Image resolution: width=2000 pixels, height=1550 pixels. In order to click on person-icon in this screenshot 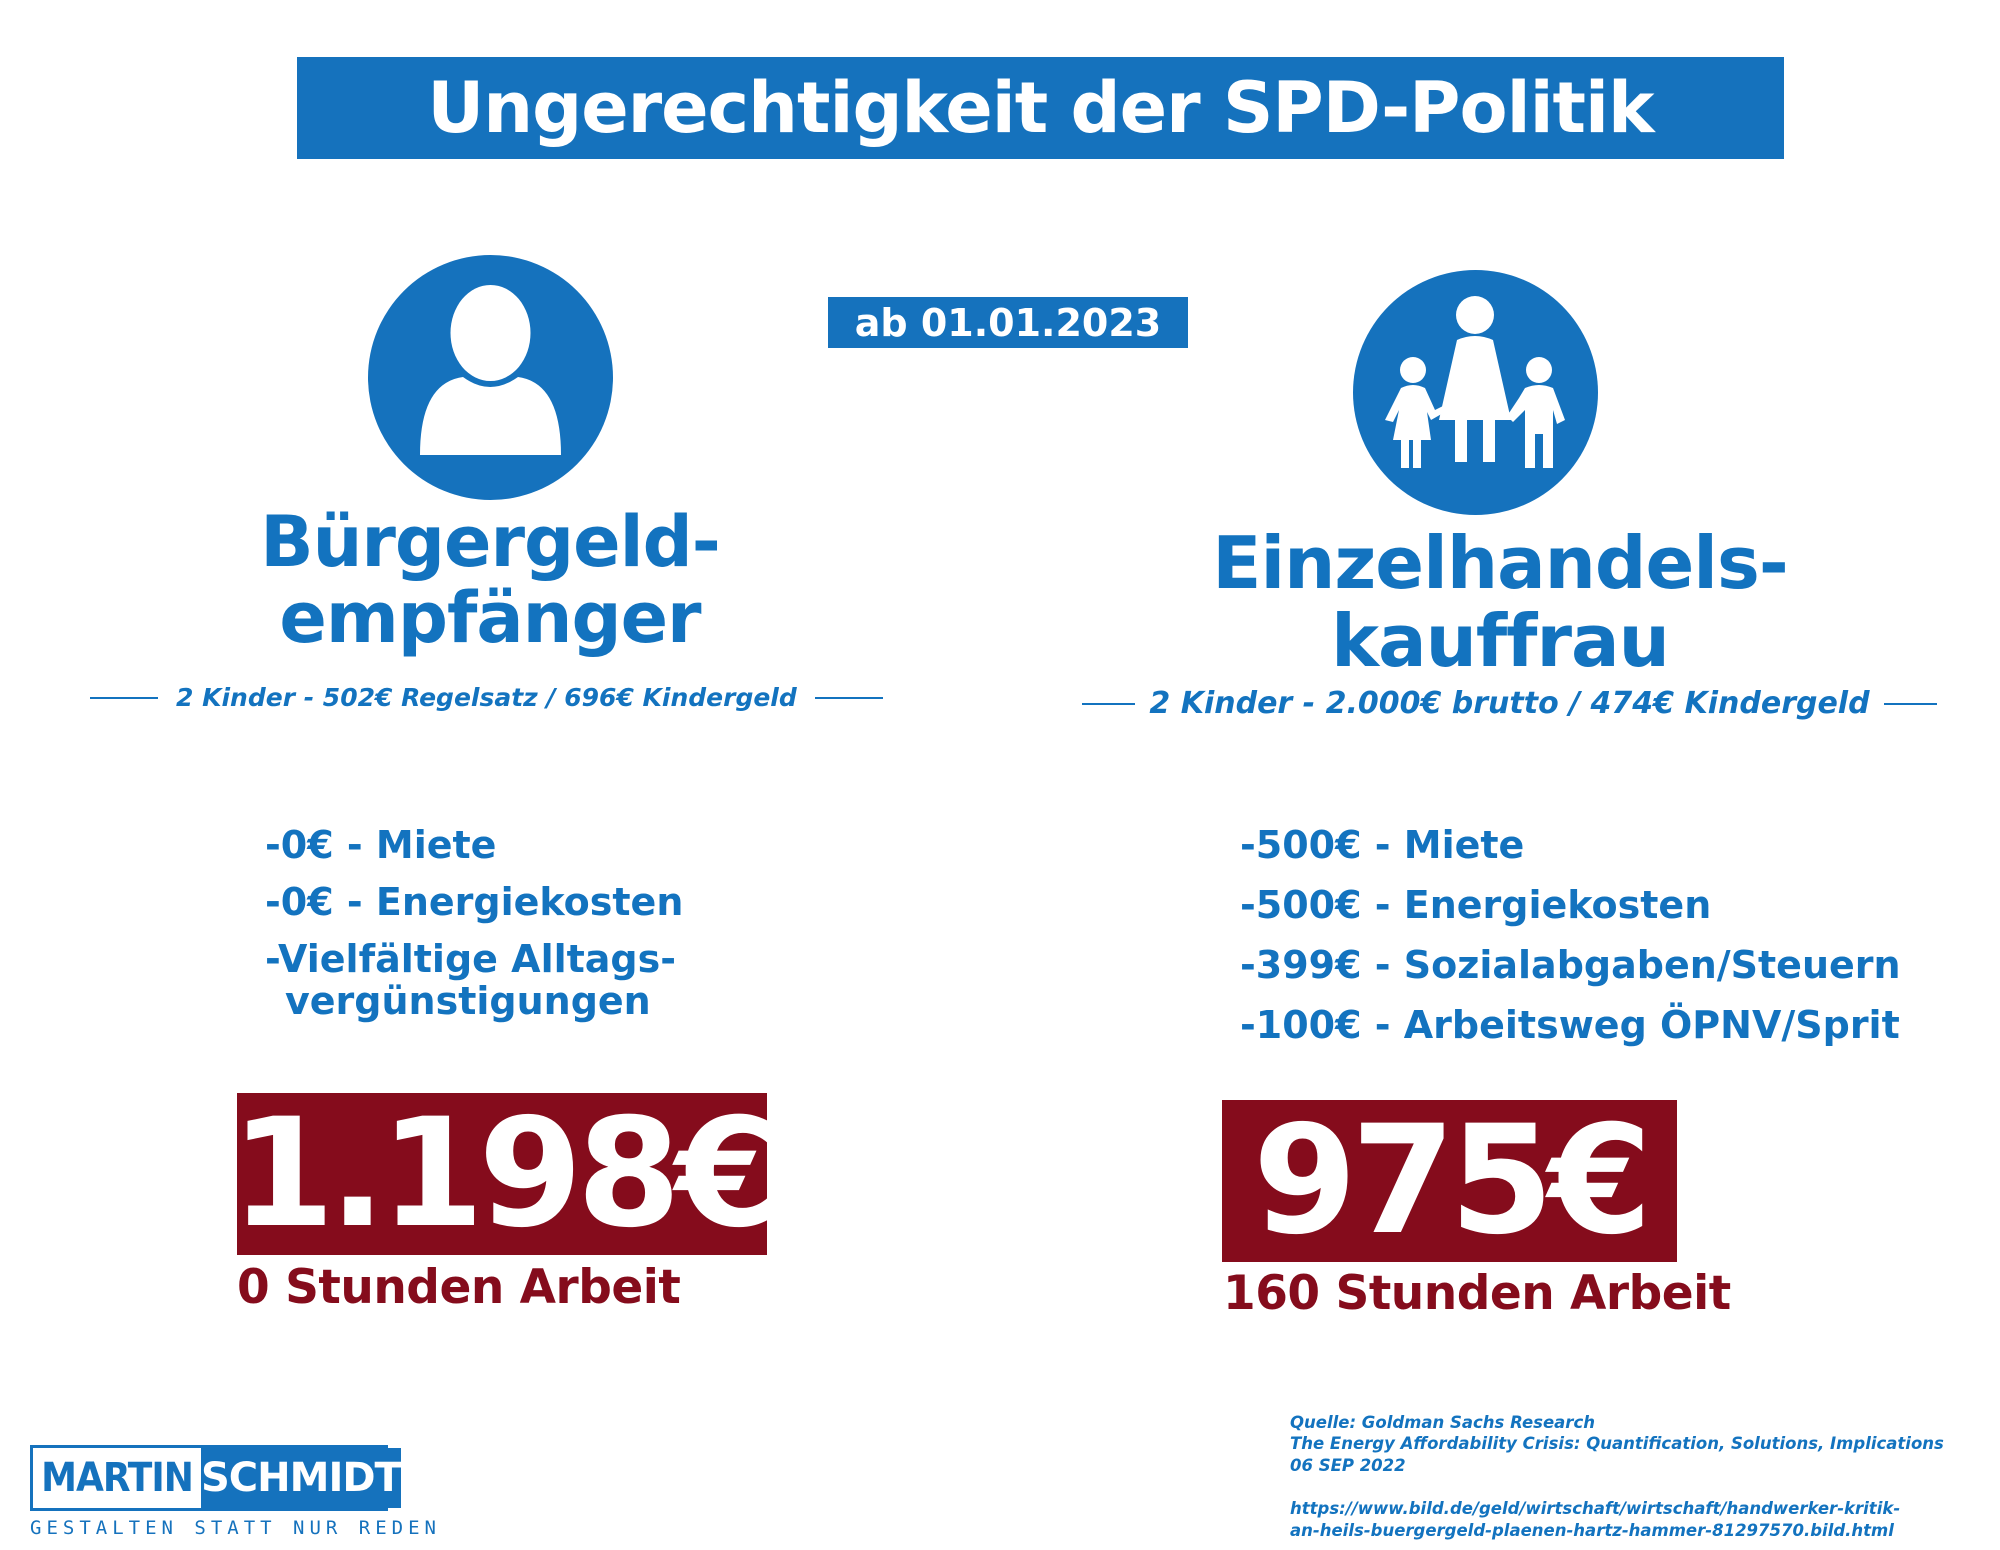, I will do `click(490, 377)`.